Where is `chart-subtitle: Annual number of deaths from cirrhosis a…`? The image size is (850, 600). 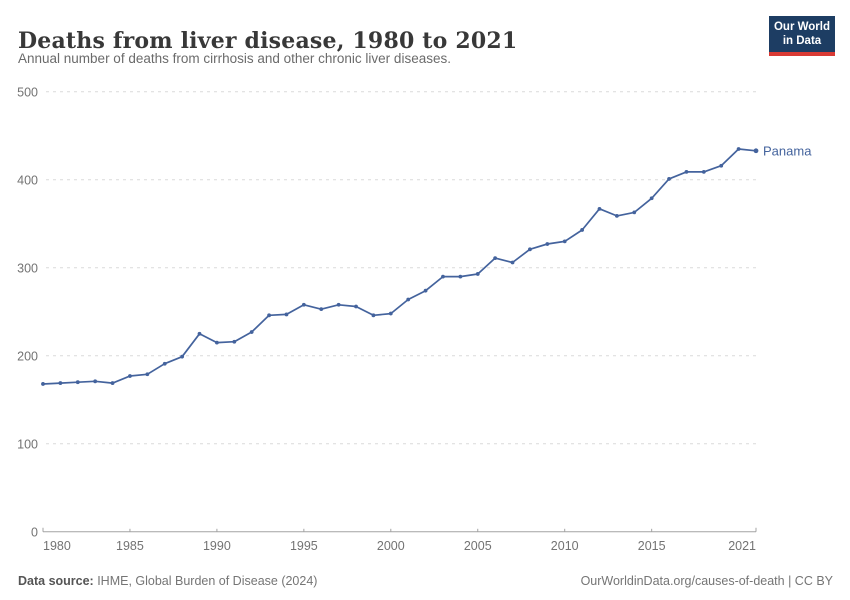 chart-subtitle: Annual number of deaths from cirrhosis a… is located at coordinates (234, 58).